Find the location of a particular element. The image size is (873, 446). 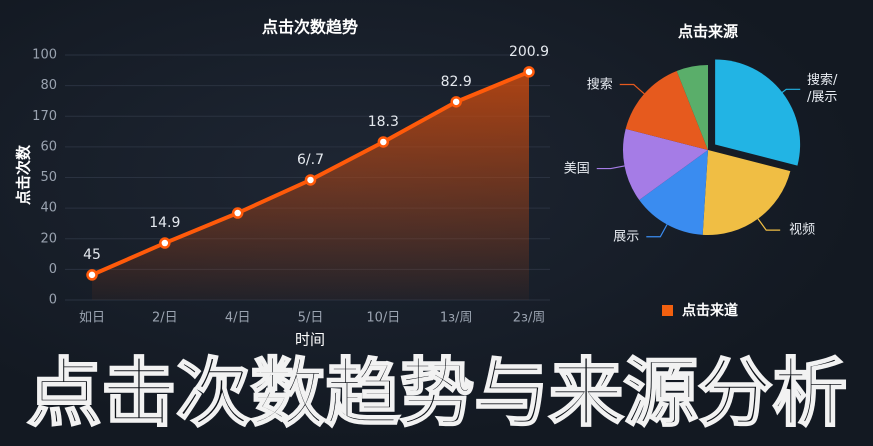

y-tick-label: 60 is located at coordinates (48, 146).